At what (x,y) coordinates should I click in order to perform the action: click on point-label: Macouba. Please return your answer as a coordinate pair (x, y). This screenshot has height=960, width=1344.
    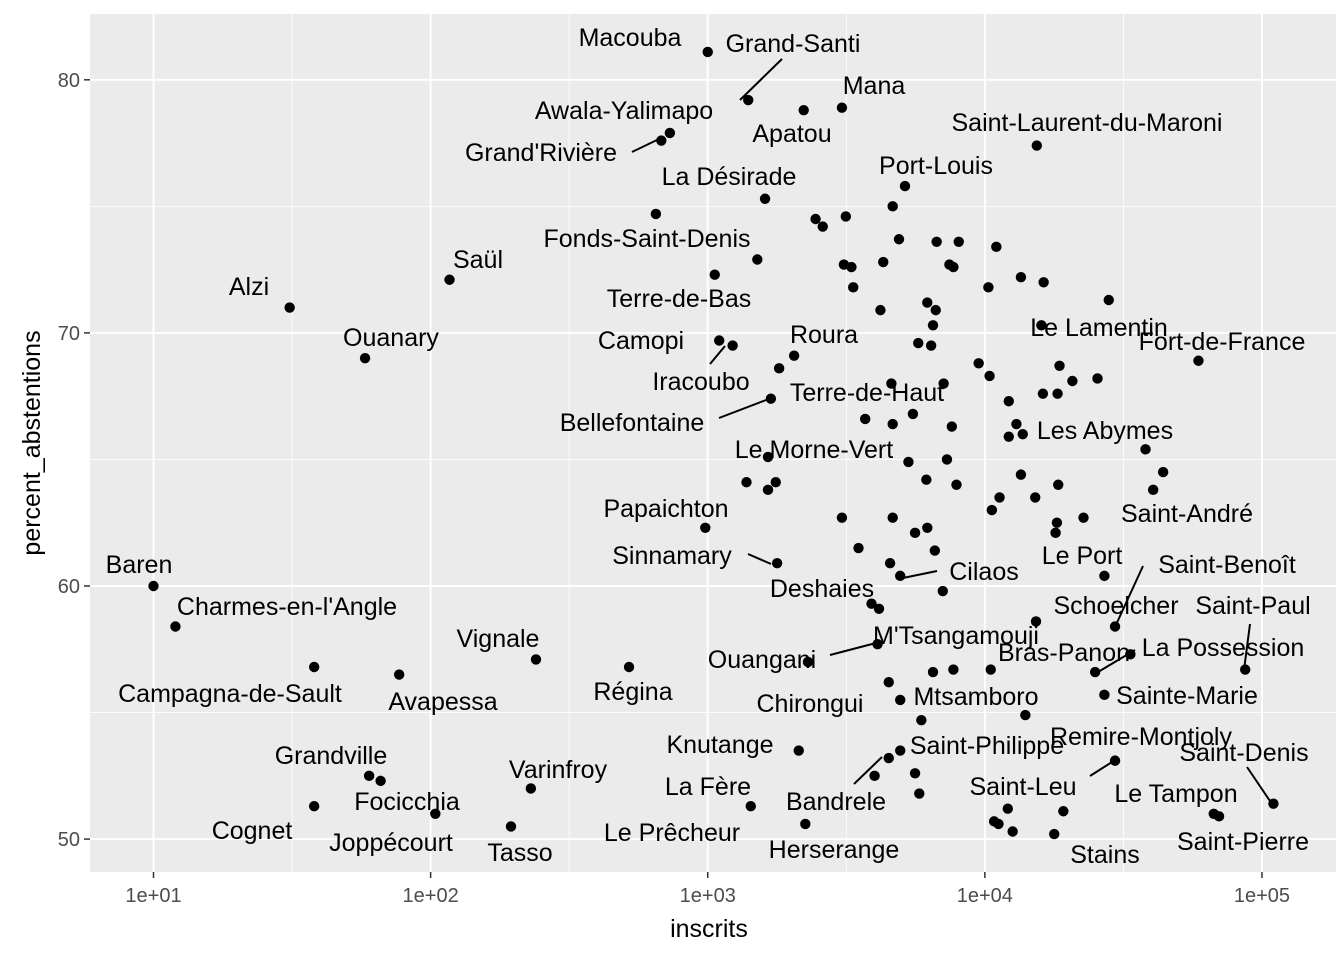
    Looking at the image, I should click on (630, 38).